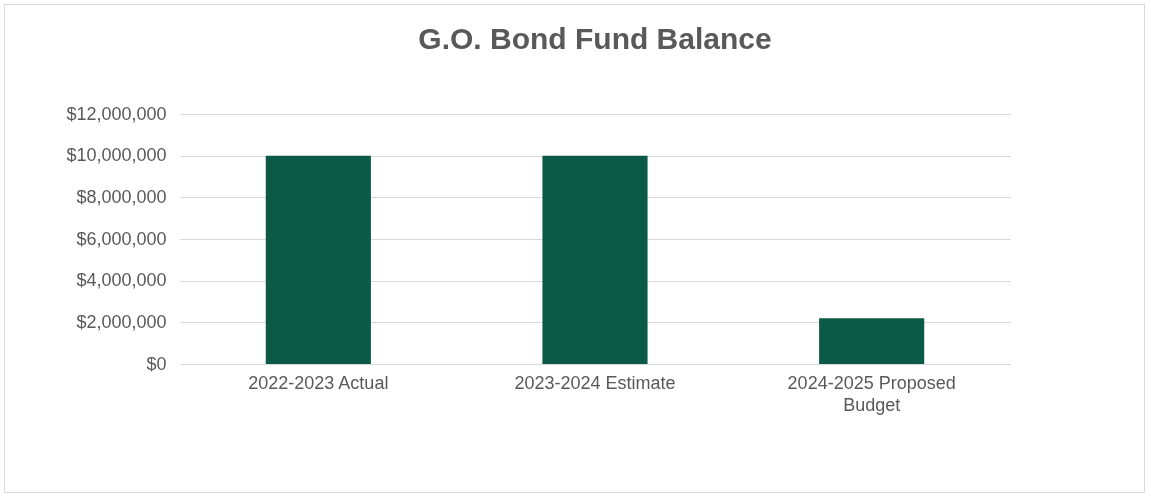 The image size is (1151, 499). Describe the element at coordinates (121, 280) in the screenshot. I see `y-tick-label: $4,000,000` at that location.